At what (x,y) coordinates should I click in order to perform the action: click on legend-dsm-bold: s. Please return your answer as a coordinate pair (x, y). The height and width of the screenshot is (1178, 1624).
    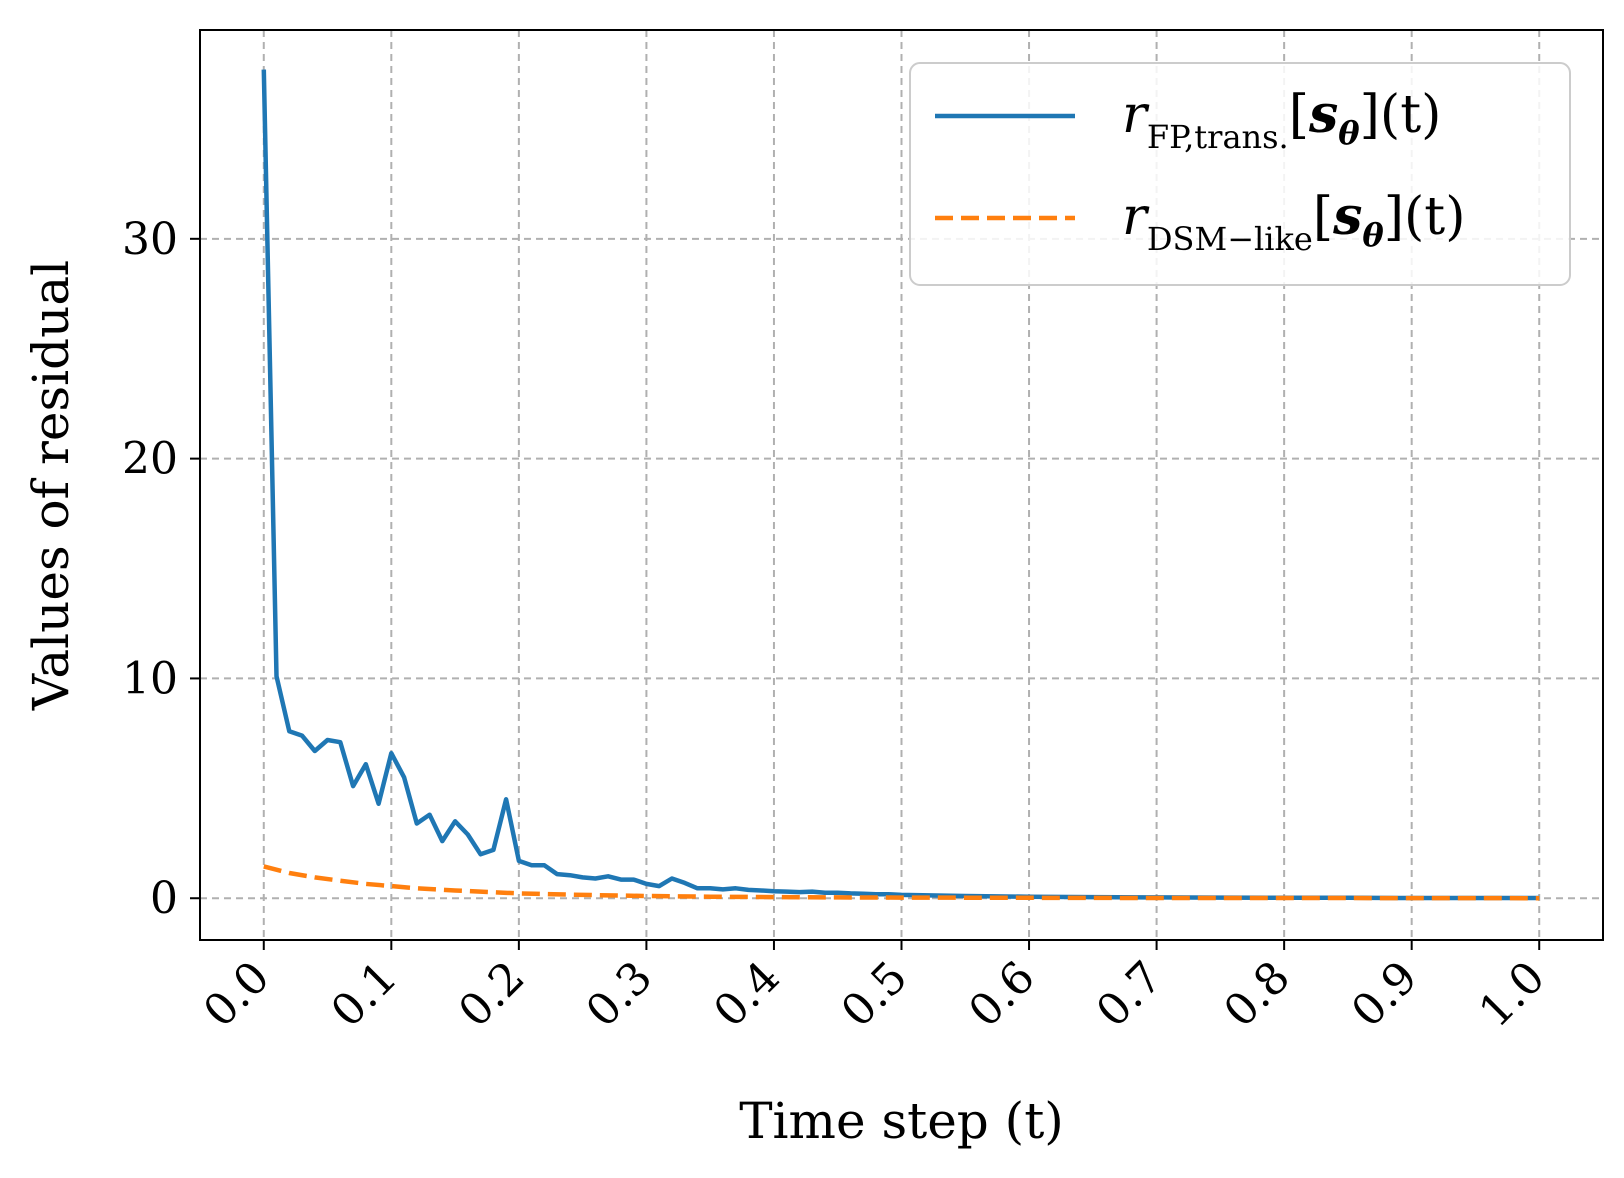
    Looking at the image, I should click on (1347, 216).